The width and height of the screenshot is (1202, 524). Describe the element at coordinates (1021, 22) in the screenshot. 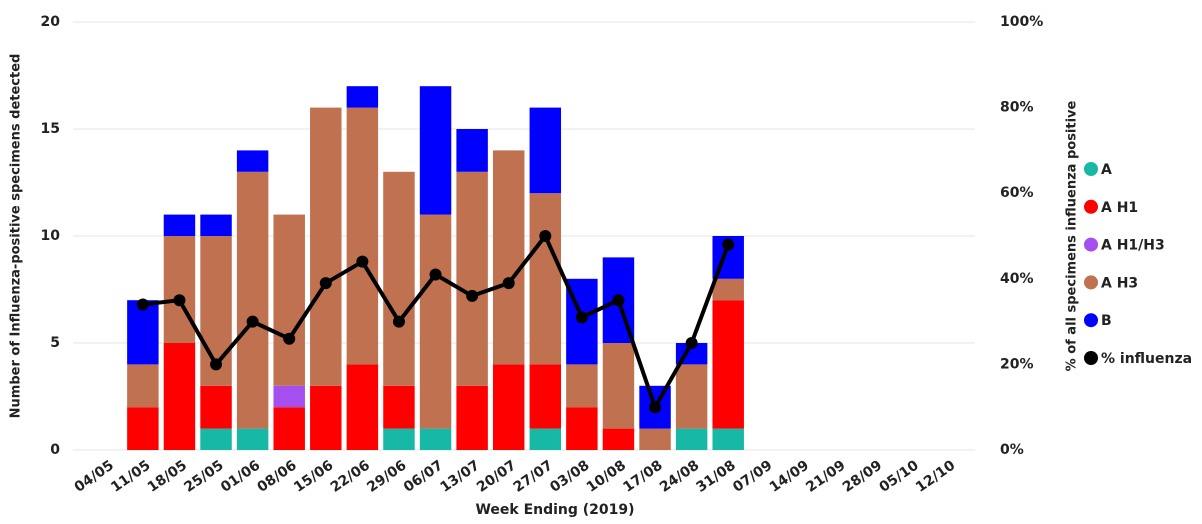

I see `y2-tick-label: 100%` at that location.